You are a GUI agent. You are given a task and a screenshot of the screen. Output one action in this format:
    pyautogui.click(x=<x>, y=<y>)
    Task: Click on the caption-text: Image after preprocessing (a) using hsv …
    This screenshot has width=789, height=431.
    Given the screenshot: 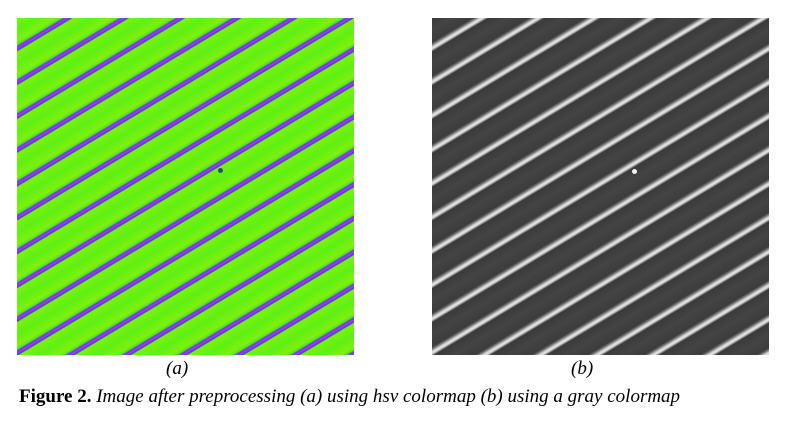 What is the action you would take?
    pyautogui.click(x=386, y=396)
    